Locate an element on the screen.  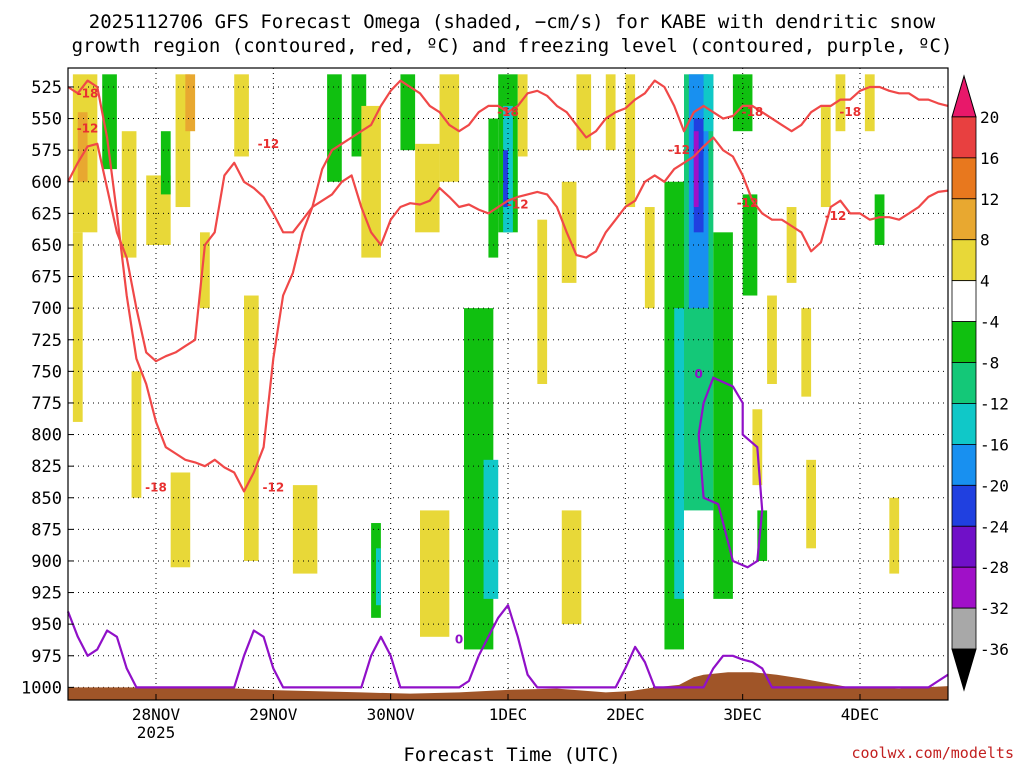
x-tick-label: 1DEC is located at coordinates (508, 714).